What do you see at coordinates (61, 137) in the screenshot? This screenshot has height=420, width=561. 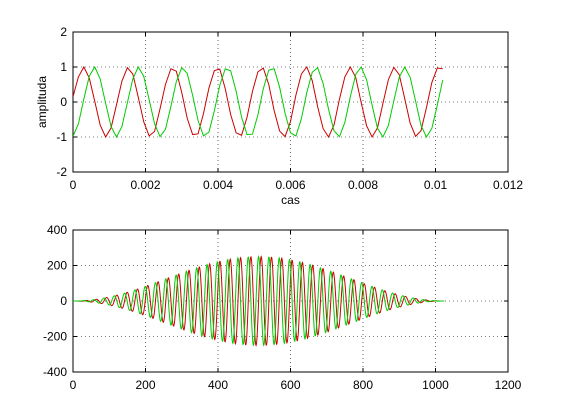 I see `y-tick-label: -1` at bounding box center [61, 137].